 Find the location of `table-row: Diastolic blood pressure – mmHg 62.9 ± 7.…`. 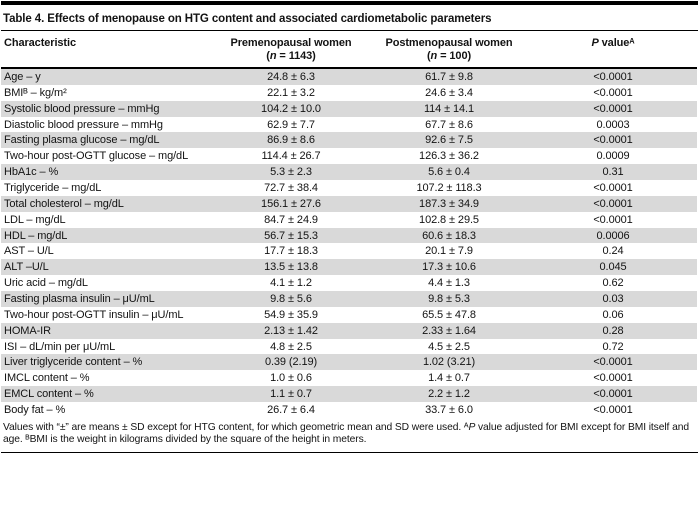

table-row: Diastolic blood pressure – mmHg 62.9 ± 7.… is located at coordinates (349, 125).